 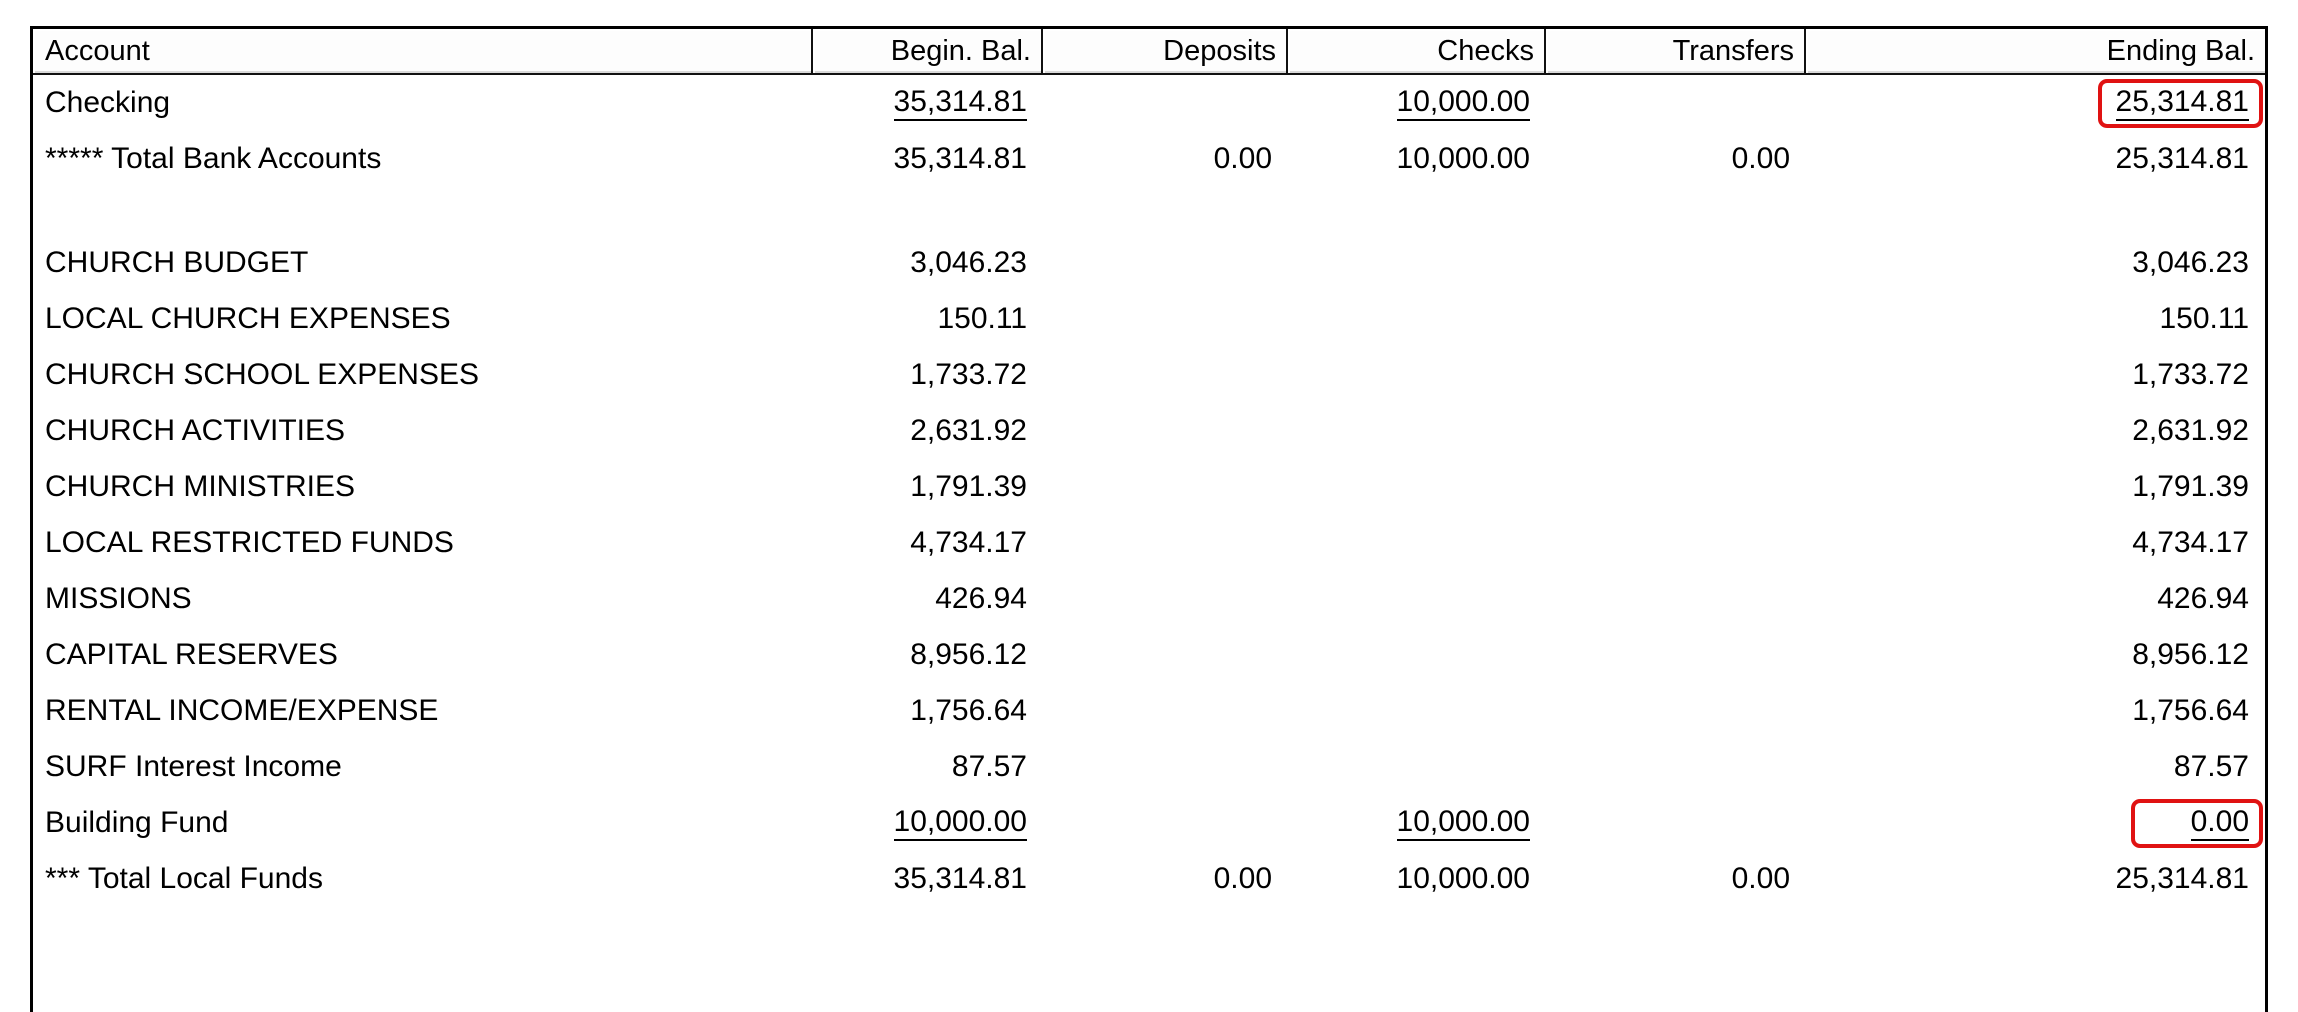 I want to click on table-row: Building Fund 10,000.00 10,000.00 0.00, so click(x=1149, y=823).